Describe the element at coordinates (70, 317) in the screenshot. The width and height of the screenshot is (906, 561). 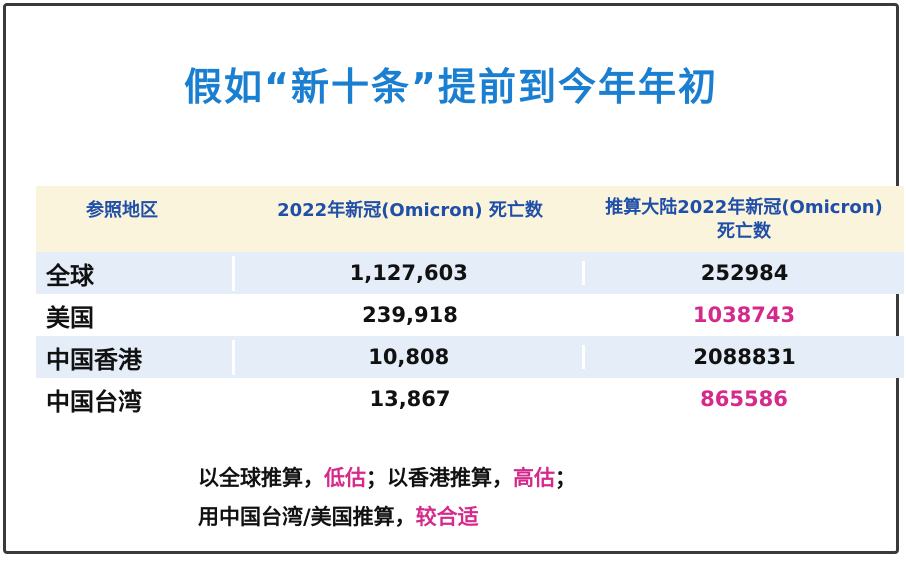
I see `cell-region: 美国` at that location.